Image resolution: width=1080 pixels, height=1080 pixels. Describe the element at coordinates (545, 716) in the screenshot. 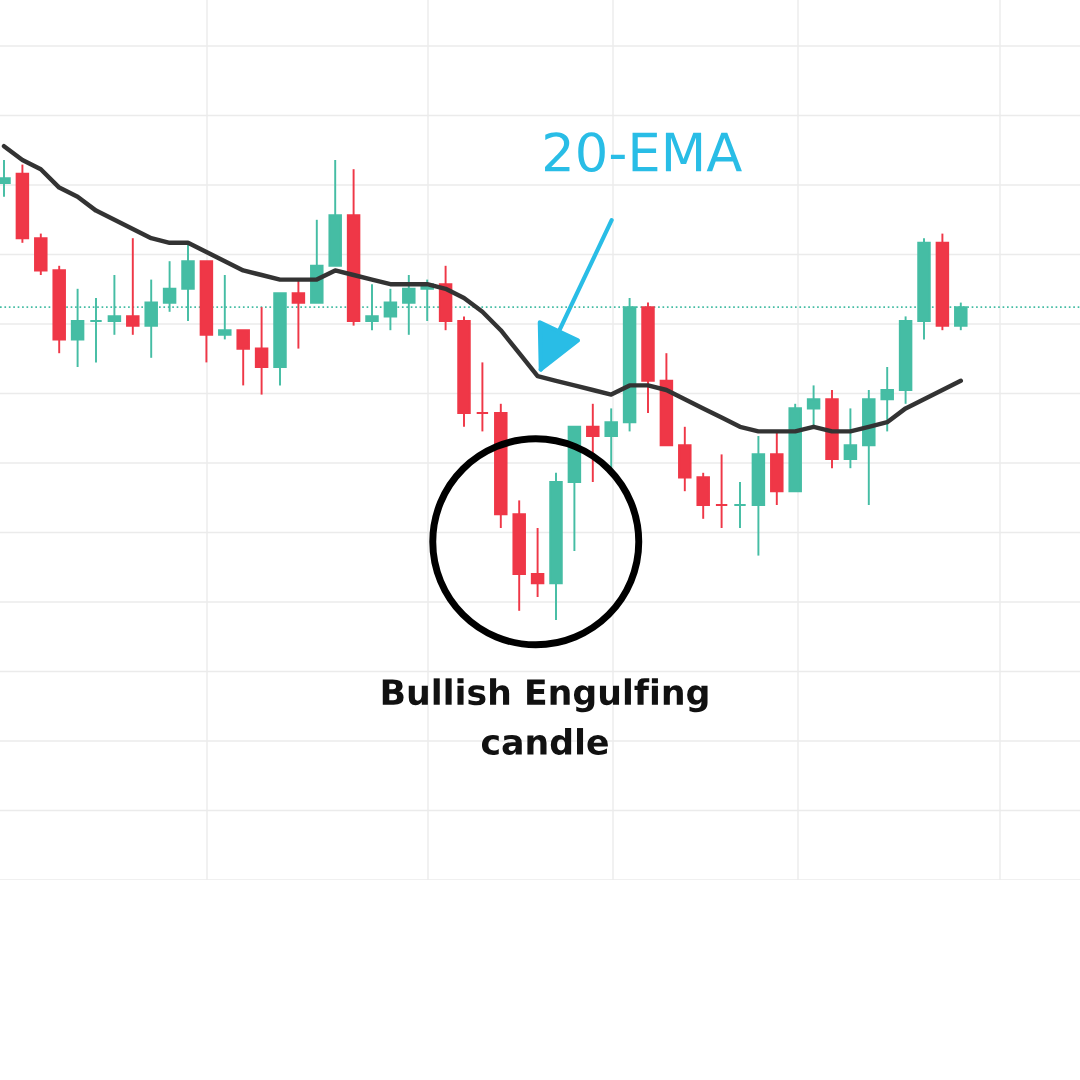

I see `text: Bullish Engulfing candle` at that location.